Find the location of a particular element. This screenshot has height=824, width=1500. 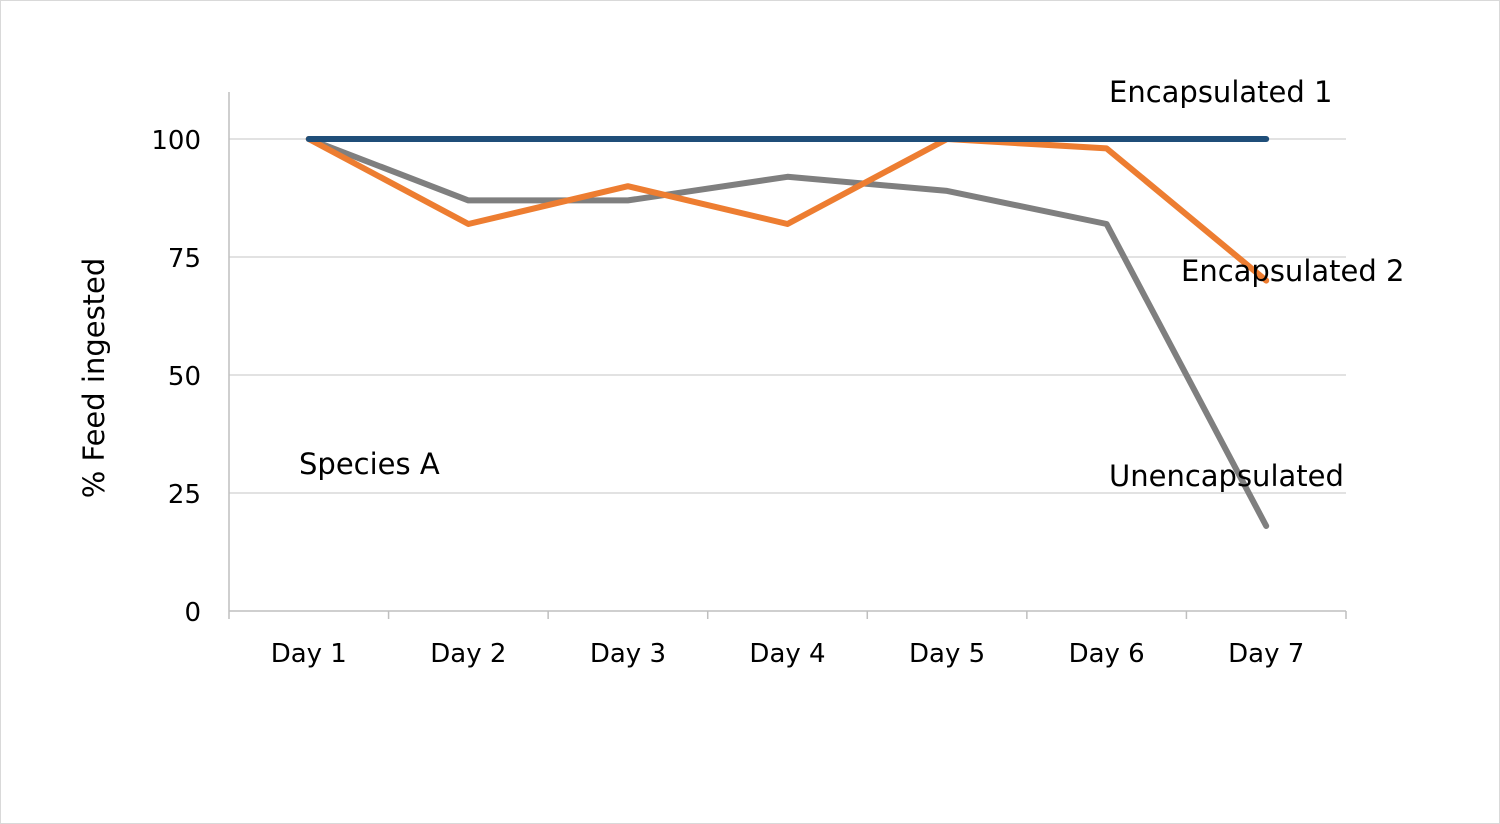

y-tick-label-75: 75 is located at coordinates (184, 259).